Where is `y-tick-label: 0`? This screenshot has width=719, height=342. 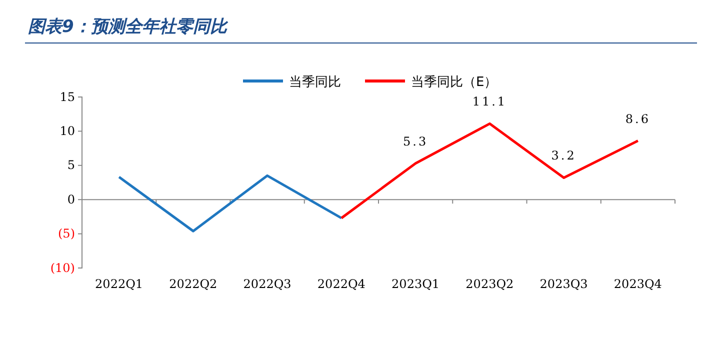
y-tick-label: 0 is located at coordinates (71, 199).